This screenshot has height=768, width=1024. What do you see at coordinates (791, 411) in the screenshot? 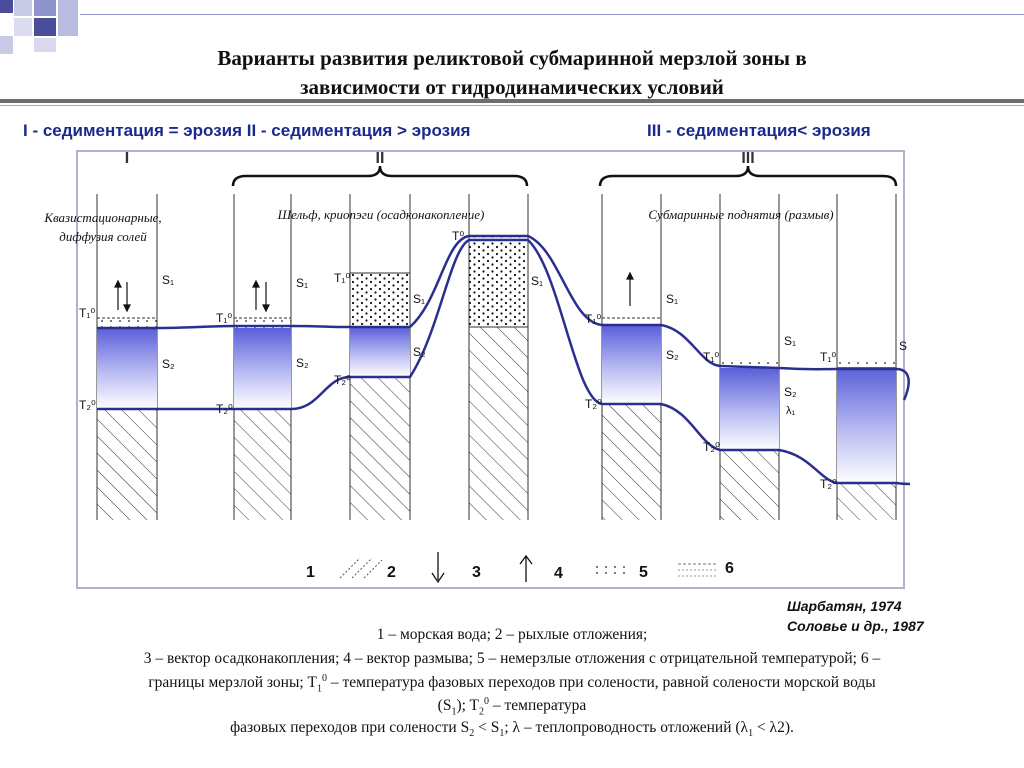
I see `label-lambda1: λ₁` at bounding box center [791, 411].